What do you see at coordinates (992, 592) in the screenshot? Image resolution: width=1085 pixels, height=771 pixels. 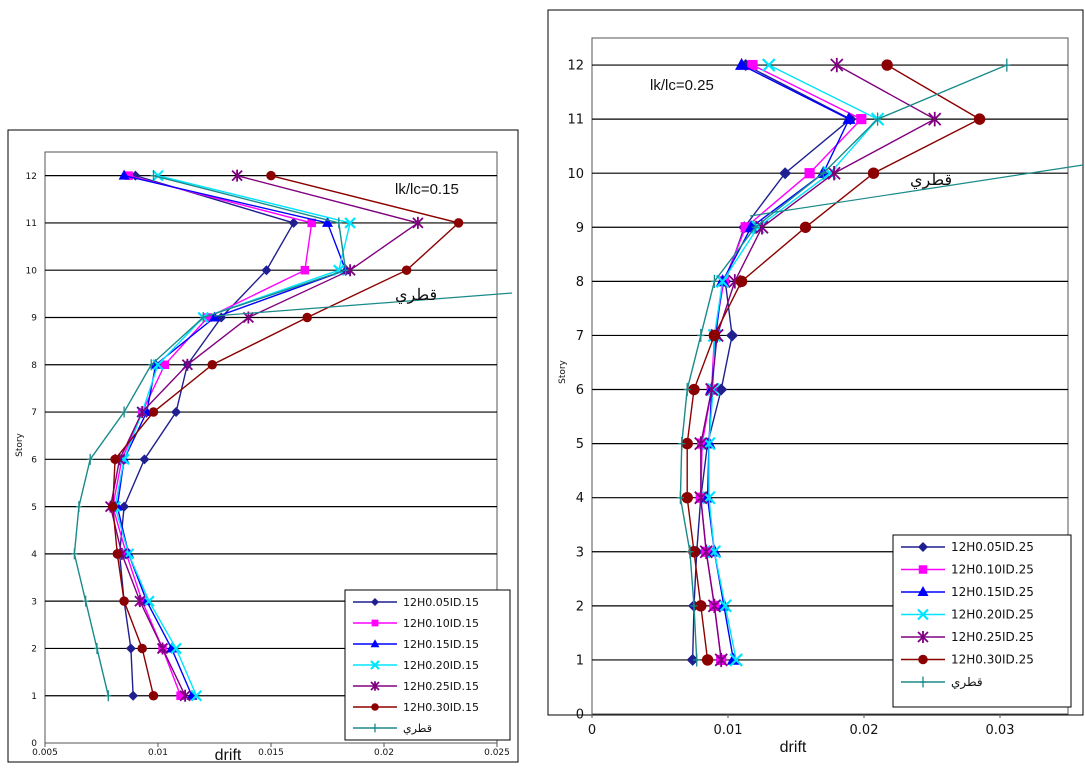 I see `legend-label: 12H0.15ID.25` at bounding box center [992, 592].